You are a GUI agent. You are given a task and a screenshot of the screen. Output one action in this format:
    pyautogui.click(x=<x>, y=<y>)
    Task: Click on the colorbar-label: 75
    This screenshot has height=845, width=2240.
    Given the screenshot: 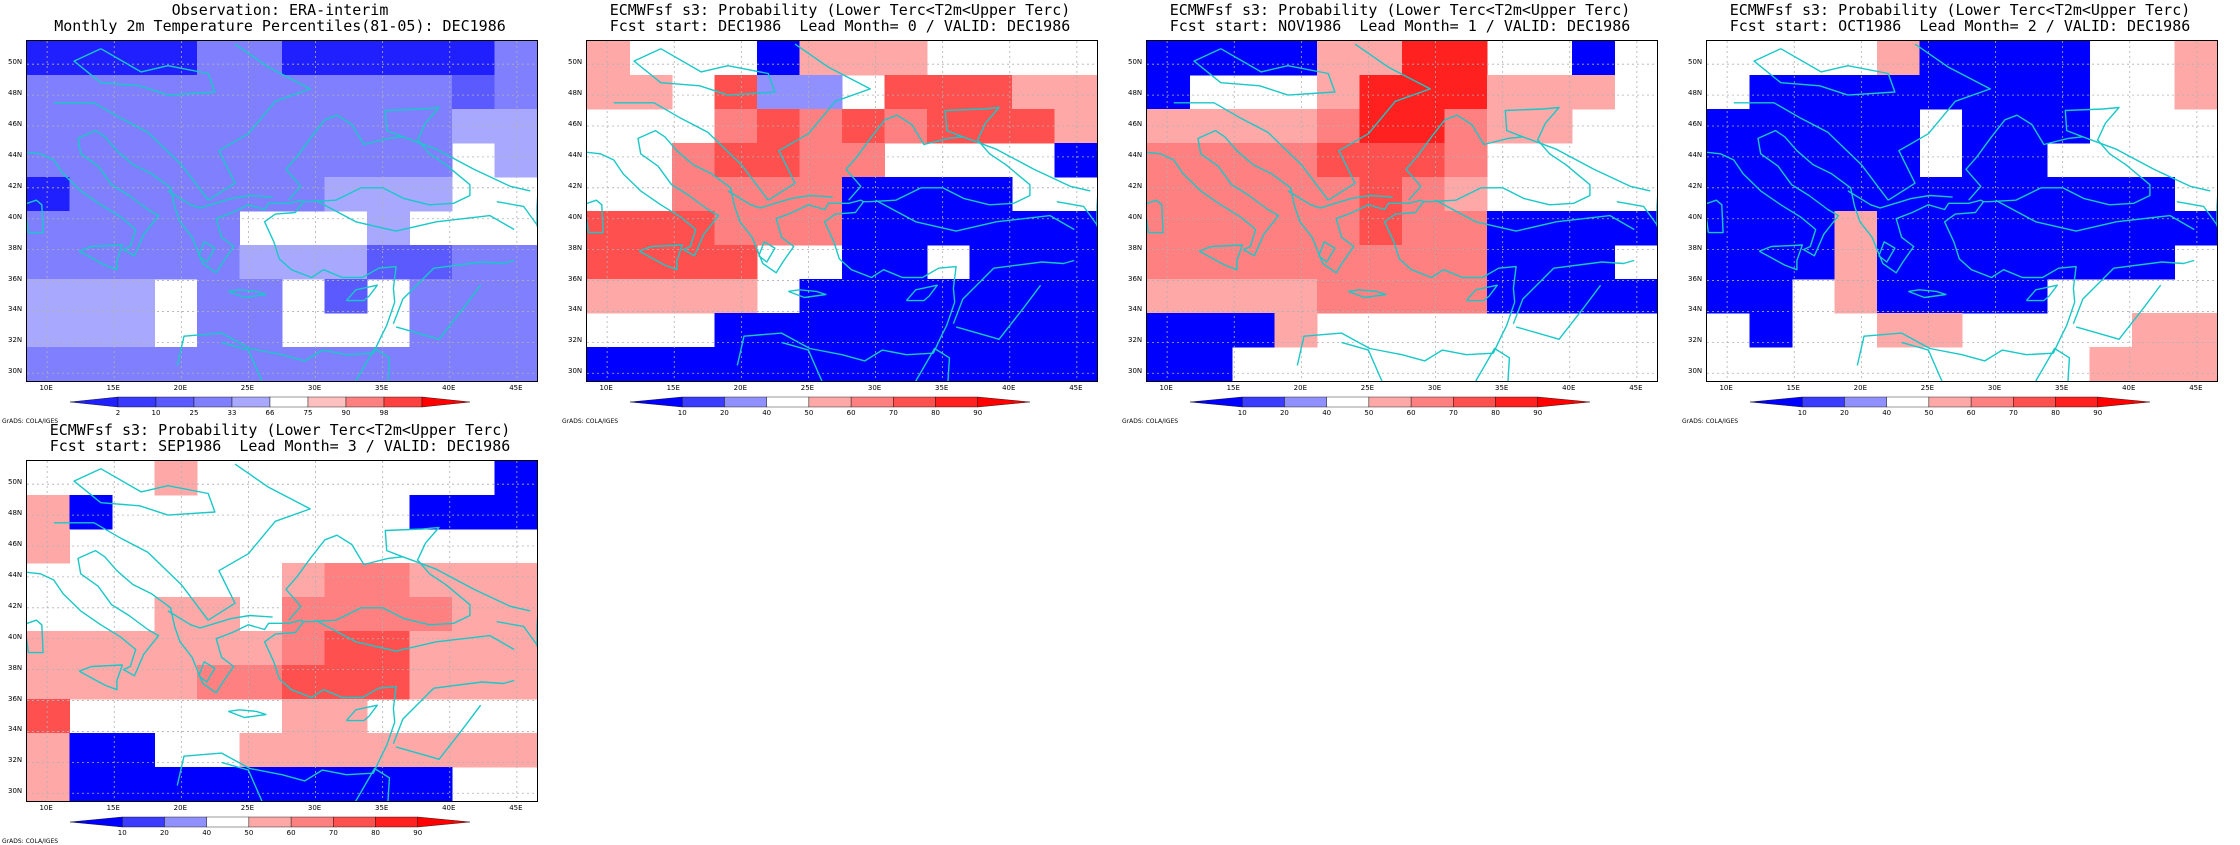 What is the action you would take?
    pyautogui.click(x=308, y=413)
    